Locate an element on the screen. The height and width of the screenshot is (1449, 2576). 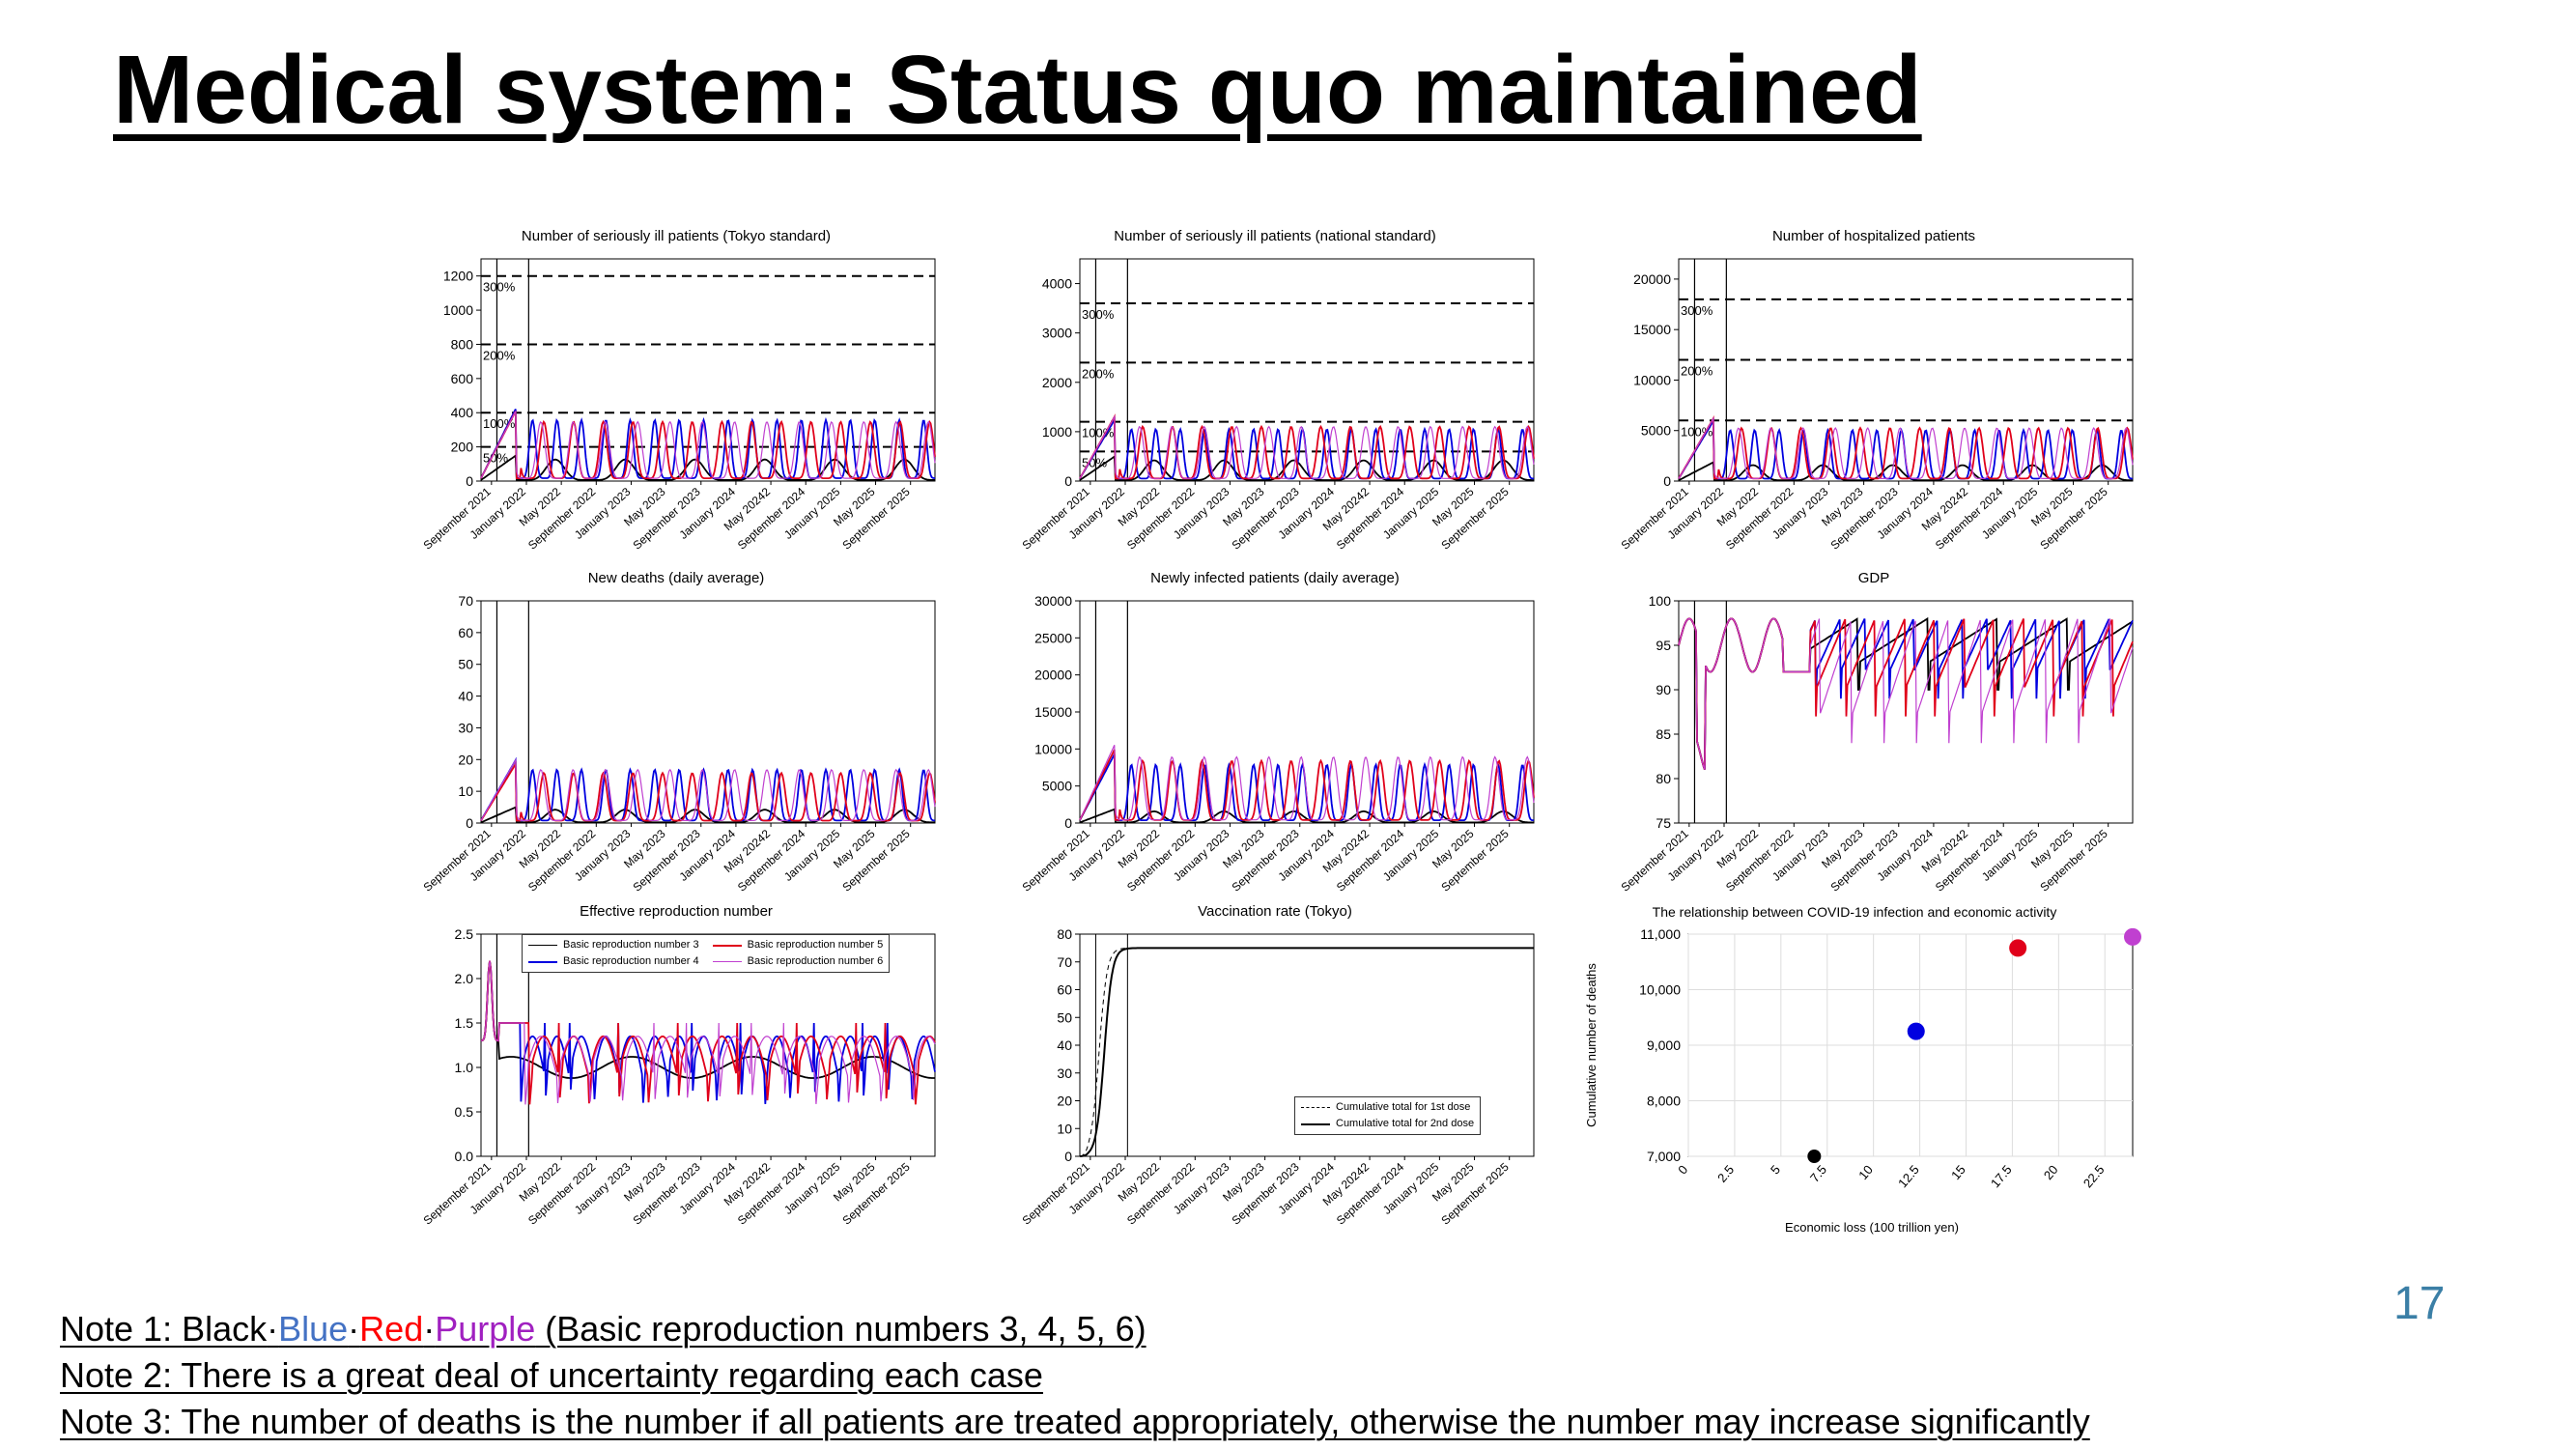
y-tick-label: 40 is located at coordinates (465, 696).